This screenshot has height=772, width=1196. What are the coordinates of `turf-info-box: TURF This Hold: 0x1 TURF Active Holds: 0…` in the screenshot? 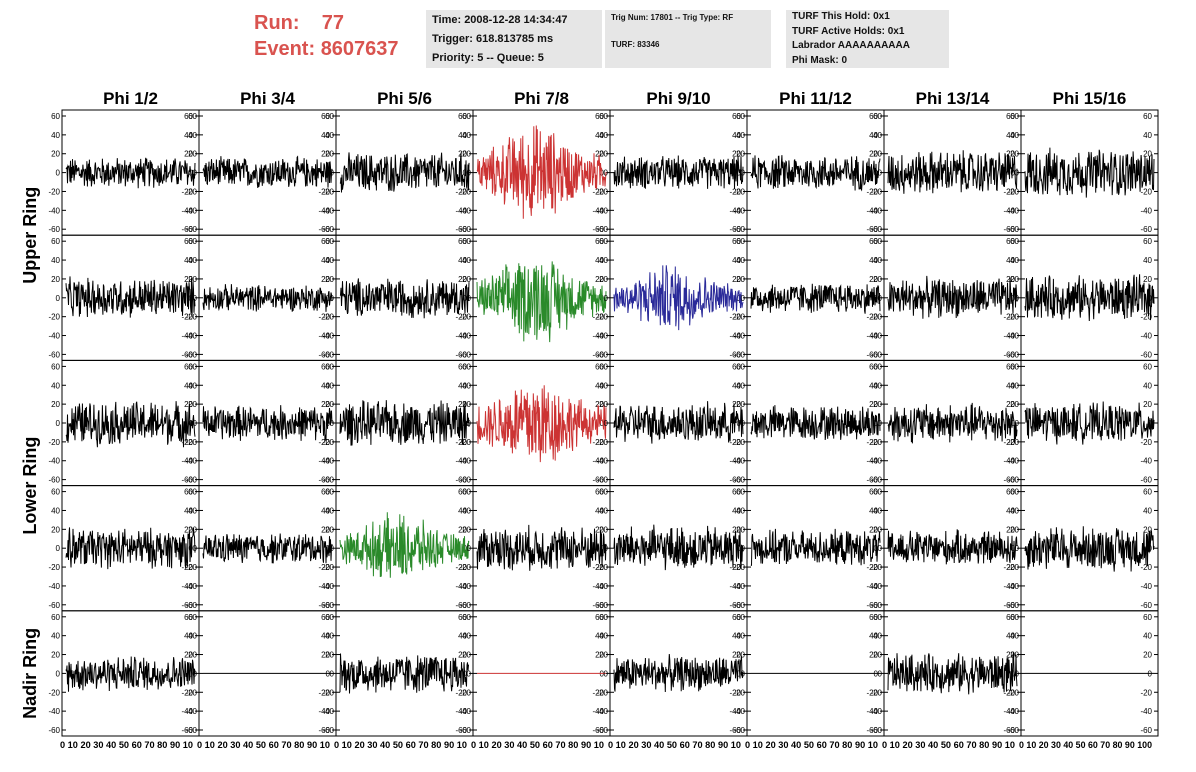 It's located at (867, 39).